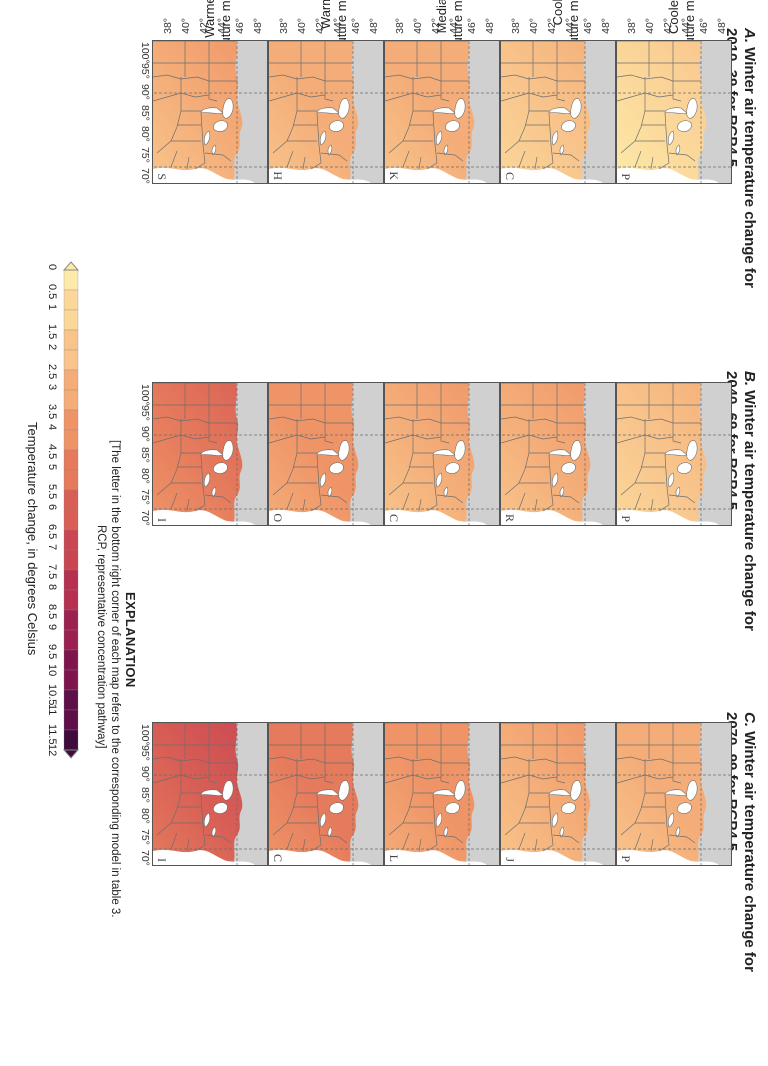 This screenshot has height=1066, width=768. Describe the element at coordinates (210, 454) in the screenshot. I see `map-panel-b-row5: I` at that location.